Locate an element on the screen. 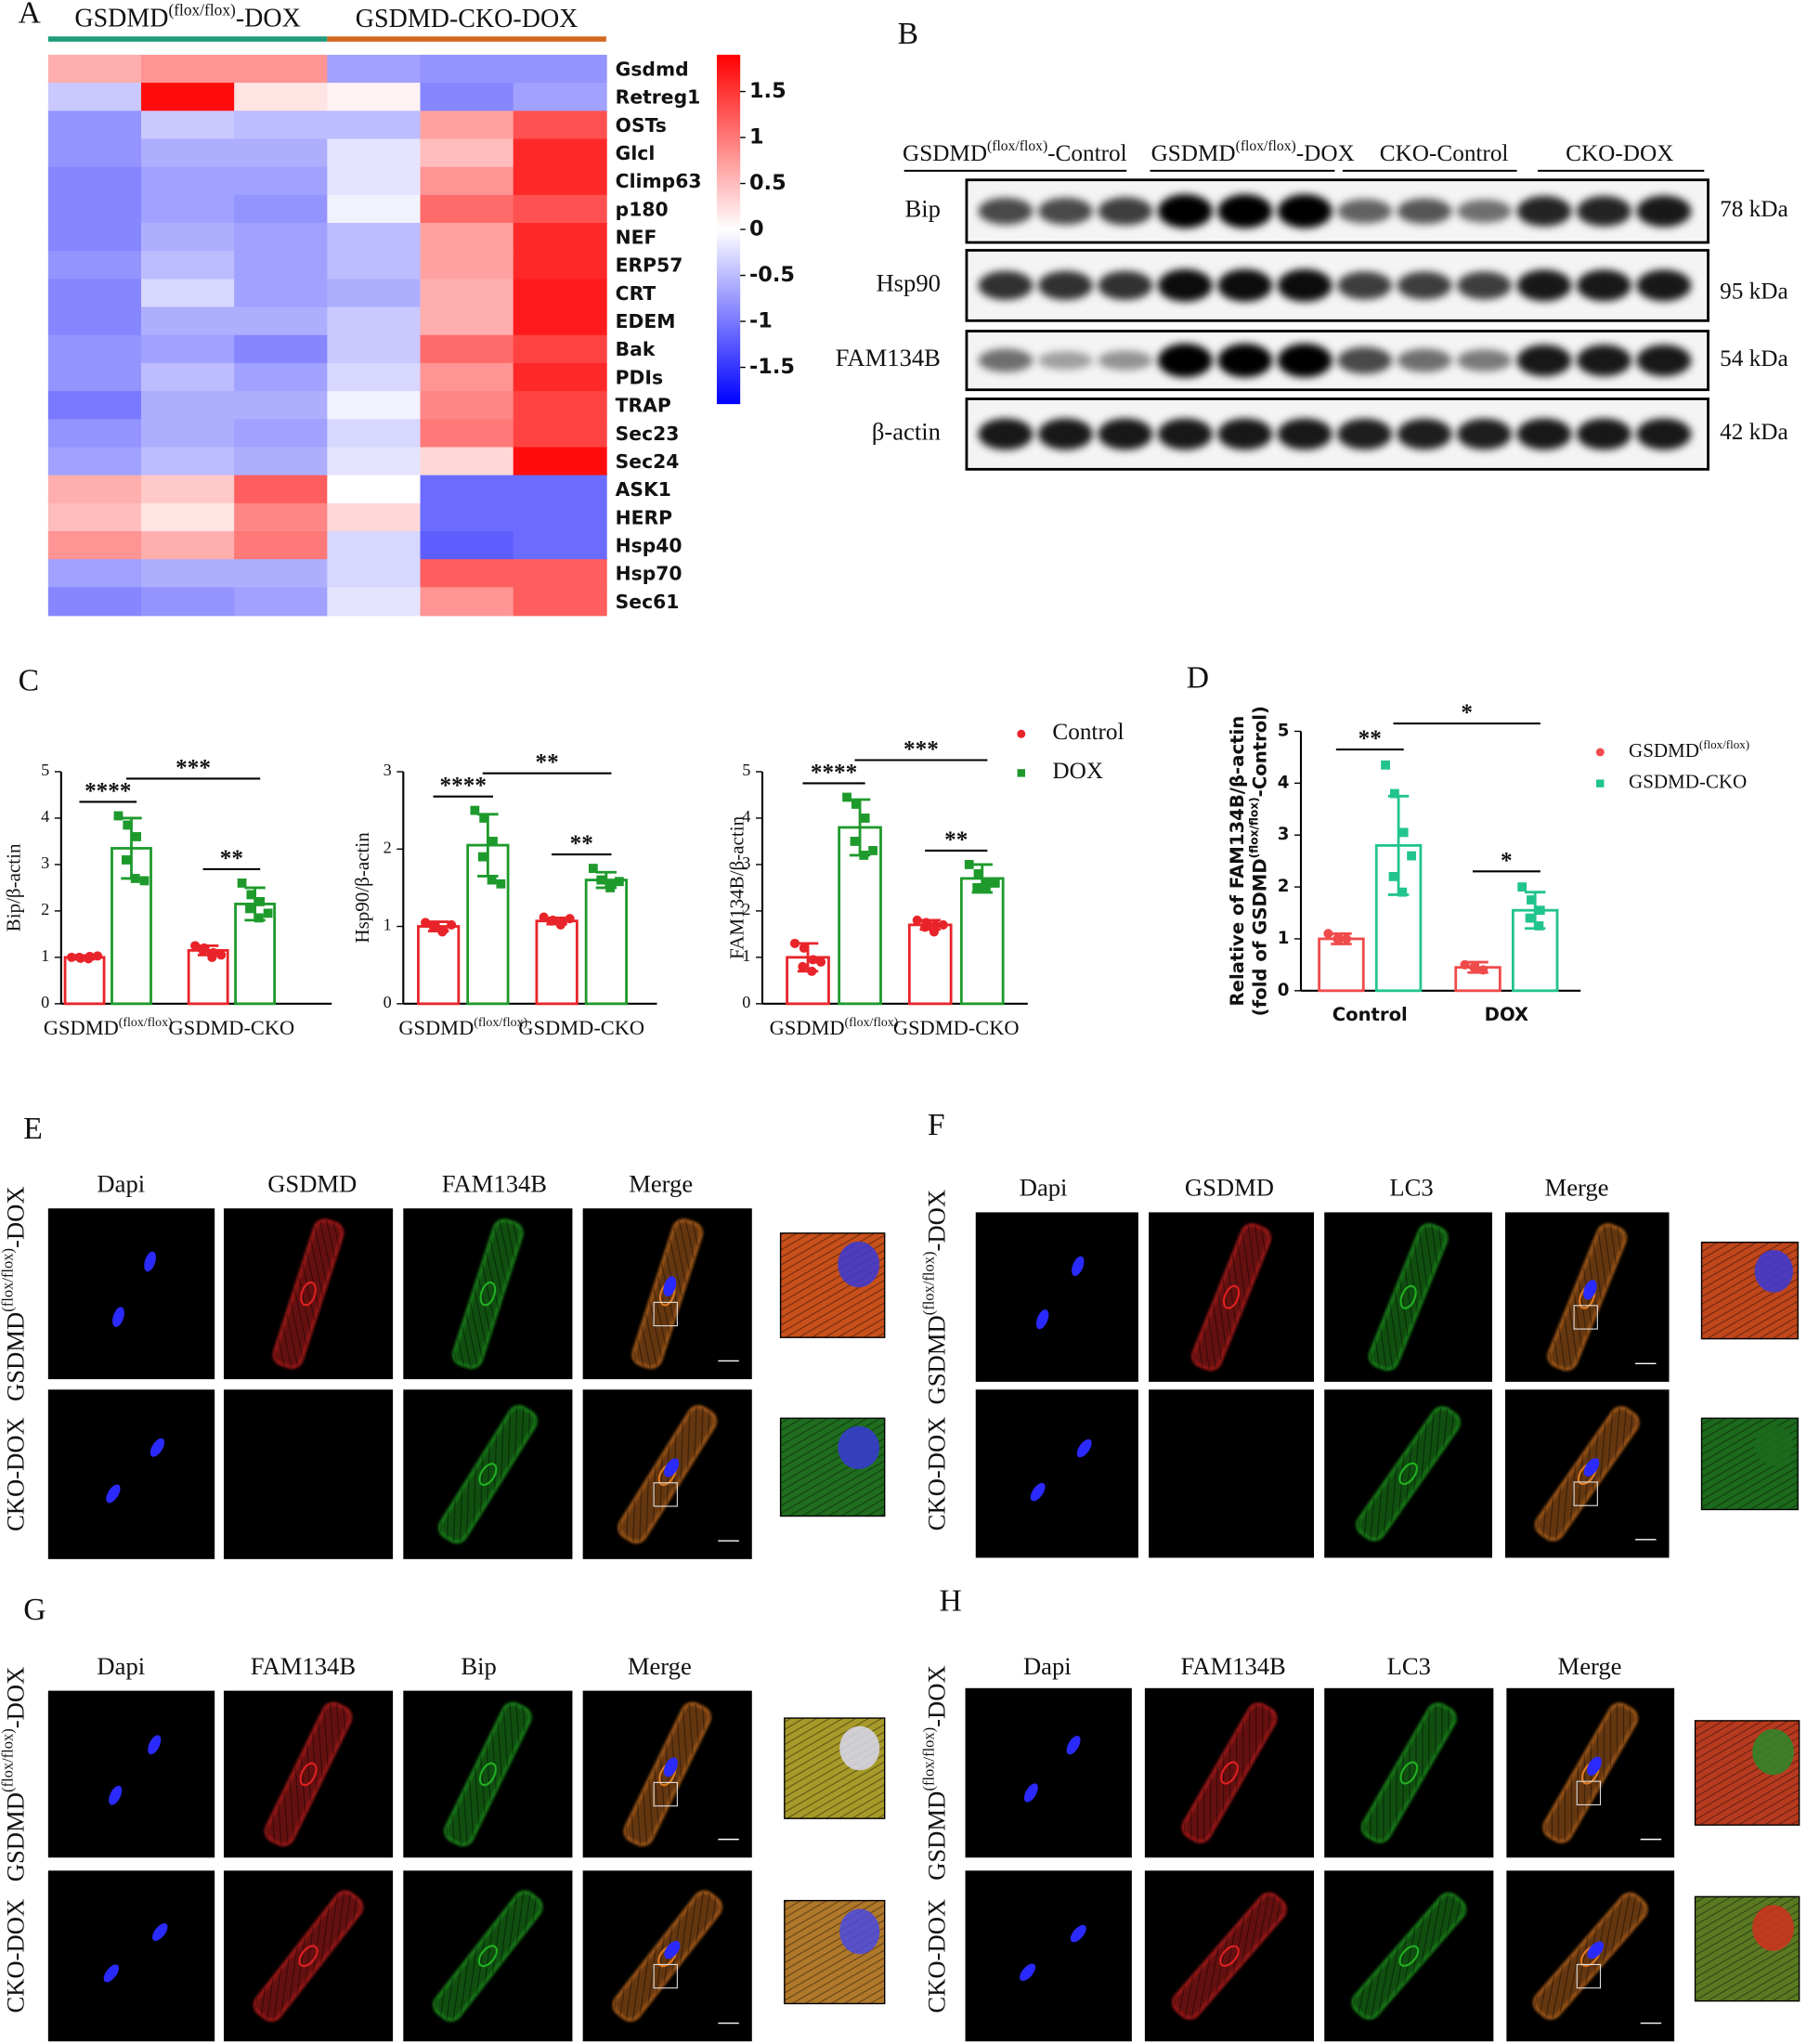 The height and width of the screenshot is (2044, 1807). y-tick-label: 1 is located at coordinates (388, 925).